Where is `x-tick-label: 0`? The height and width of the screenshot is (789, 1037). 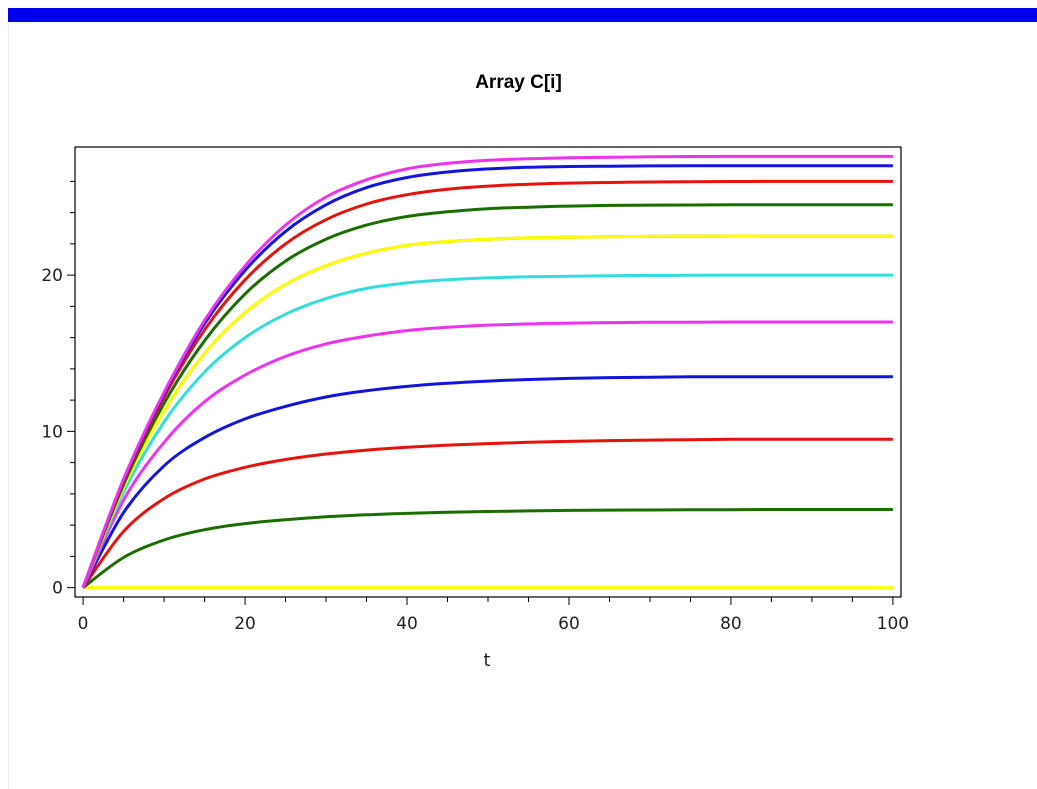 x-tick-label: 0 is located at coordinates (83, 624).